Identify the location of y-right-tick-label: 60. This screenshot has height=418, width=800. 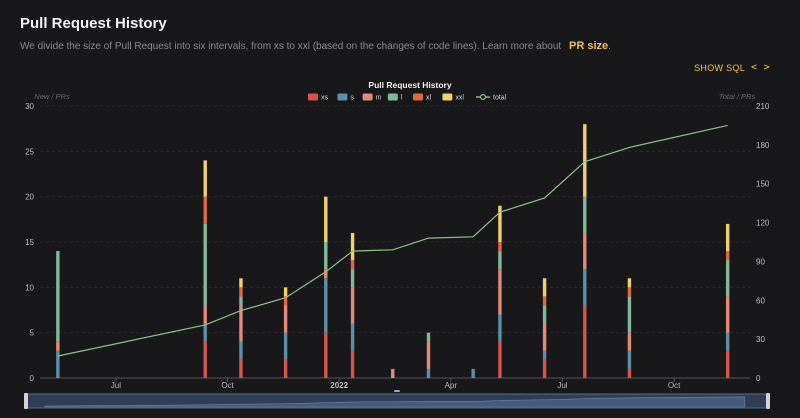
(760, 300).